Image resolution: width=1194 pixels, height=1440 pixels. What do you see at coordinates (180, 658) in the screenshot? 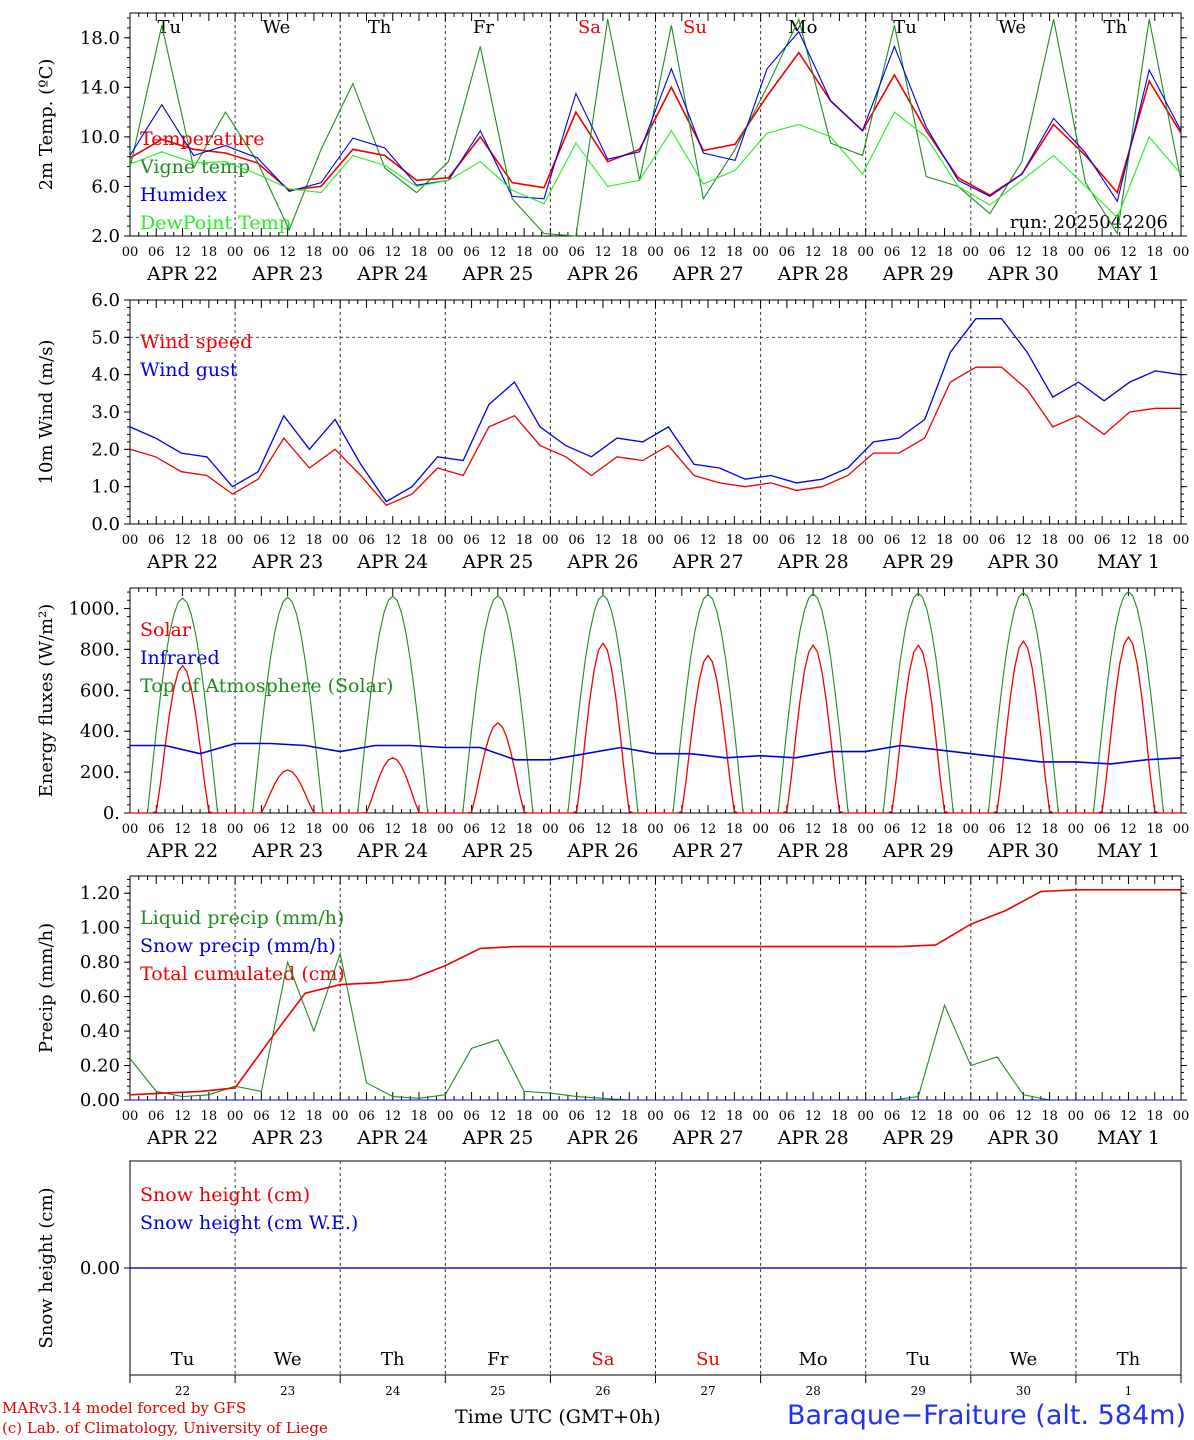
I see `legend-entry: Infrared` at bounding box center [180, 658].